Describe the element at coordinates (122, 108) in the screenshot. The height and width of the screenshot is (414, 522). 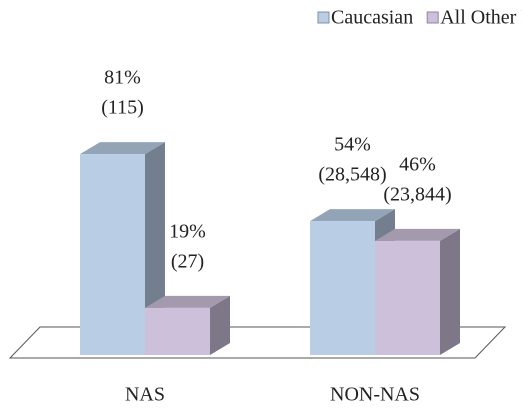
I see `count-label: (115)` at that location.